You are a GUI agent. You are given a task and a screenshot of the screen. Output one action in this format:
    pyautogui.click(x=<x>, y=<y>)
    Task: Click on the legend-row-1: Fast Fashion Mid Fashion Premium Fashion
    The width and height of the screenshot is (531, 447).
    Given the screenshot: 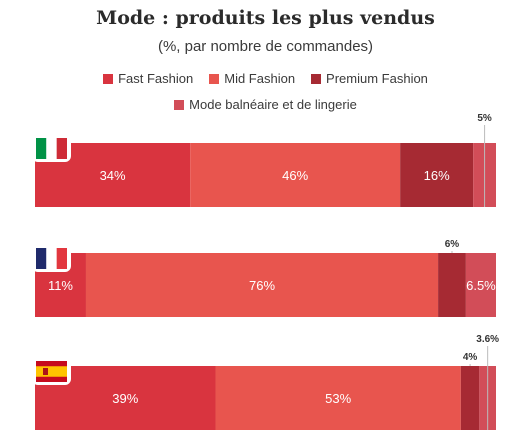 What is the action you would take?
    pyautogui.click(x=265, y=78)
    